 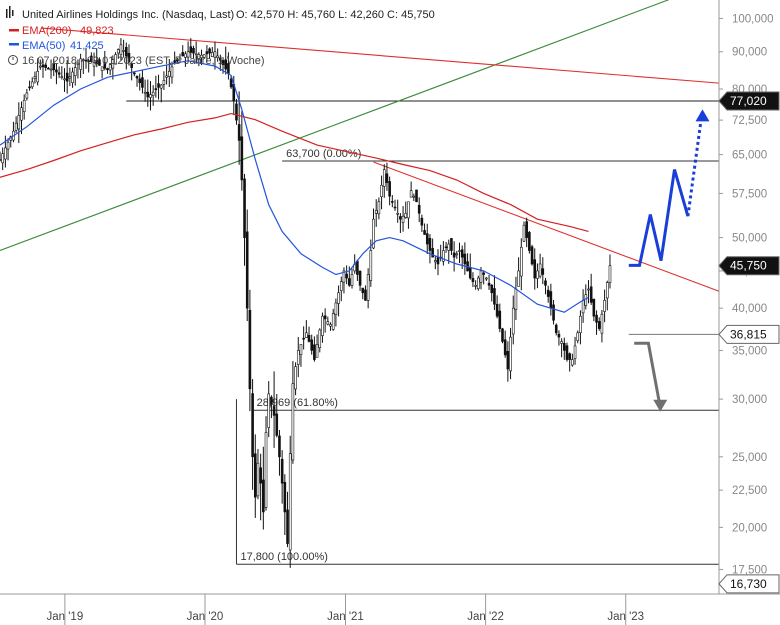 What do you see at coordinates (323, 154) in the screenshot?
I see `fib-level-label: 63,700 (0.00%)` at bounding box center [323, 154].